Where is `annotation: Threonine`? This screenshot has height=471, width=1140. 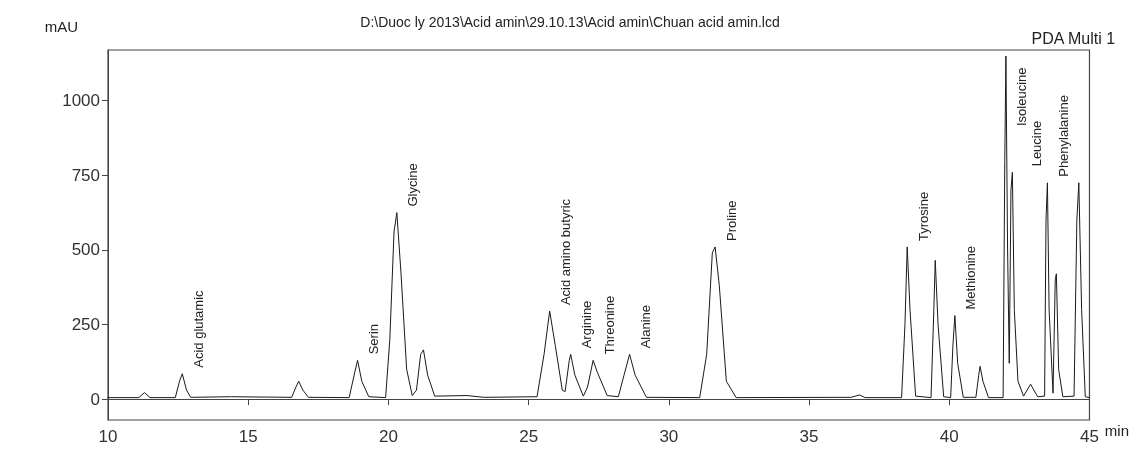
annotation: Threonine is located at coordinates (609, 325).